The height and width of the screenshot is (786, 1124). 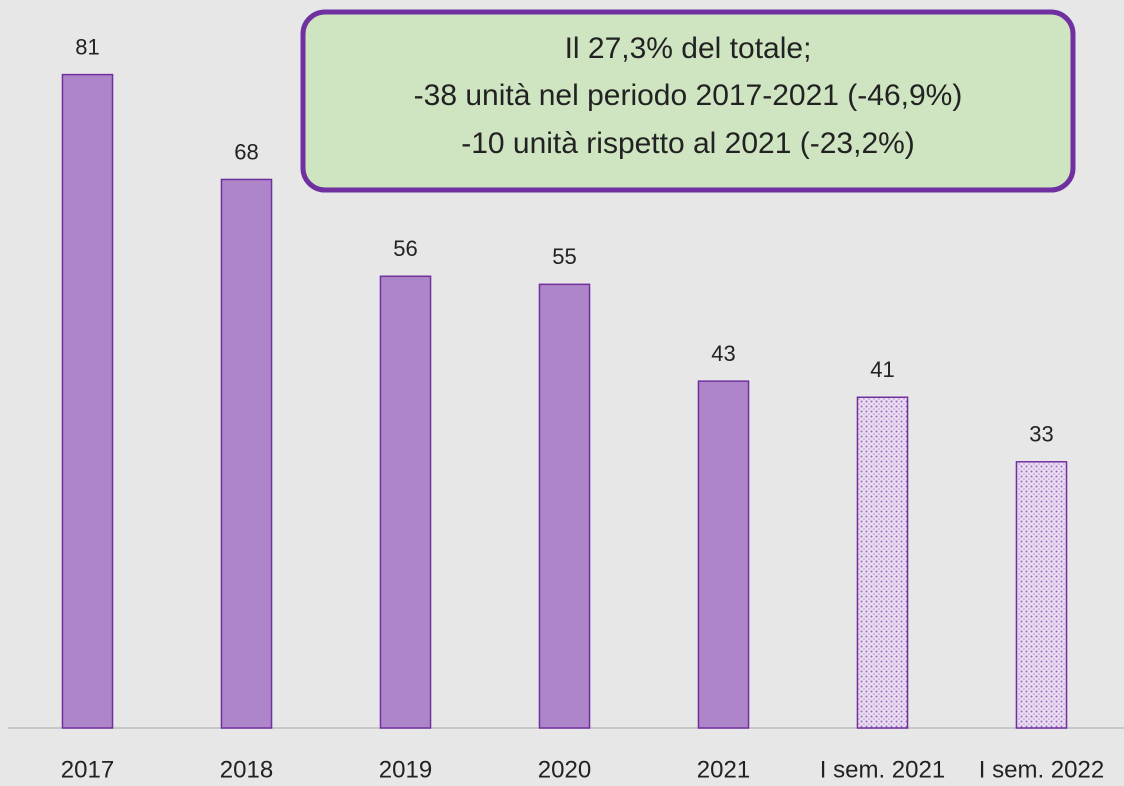 What do you see at coordinates (723, 353) in the screenshot?
I see `value-label: 43` at bounding box center [723, 353].